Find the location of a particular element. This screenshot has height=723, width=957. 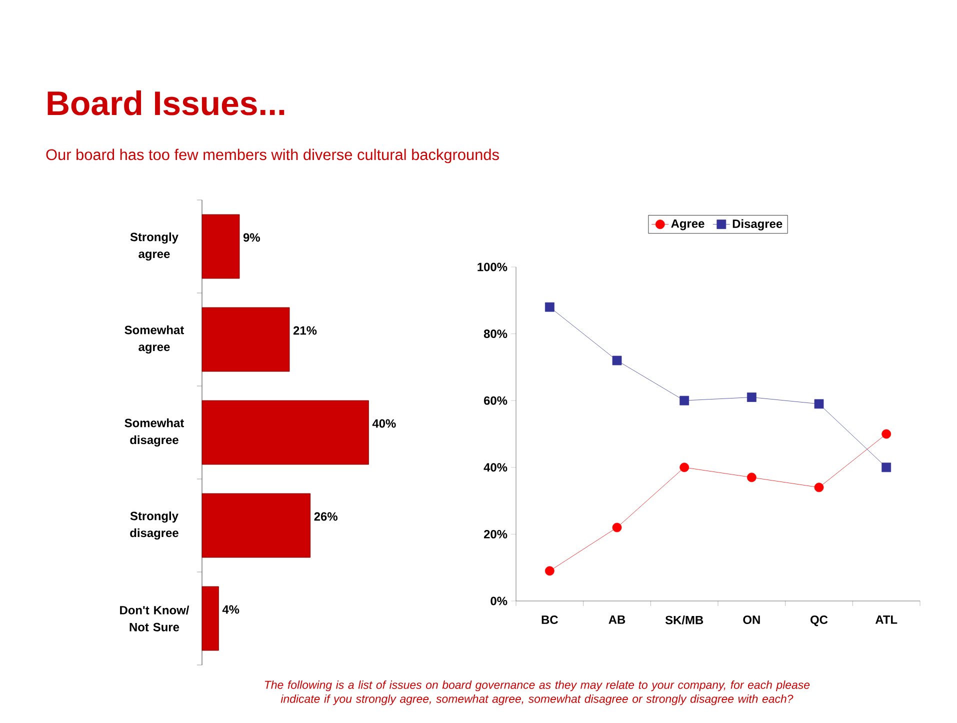

x-tick-label: ATL is located at coordinates (886, 620).